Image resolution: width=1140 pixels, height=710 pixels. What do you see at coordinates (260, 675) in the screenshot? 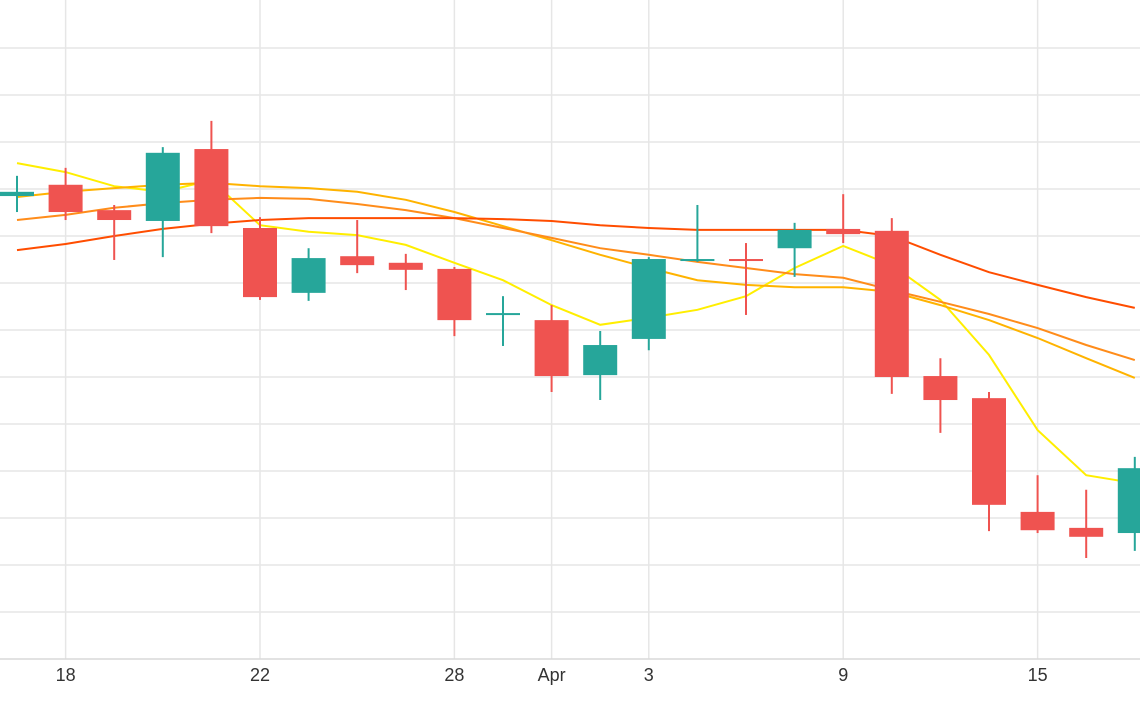
I see `x-tick-label: 22` at bounding box center [260, 675].